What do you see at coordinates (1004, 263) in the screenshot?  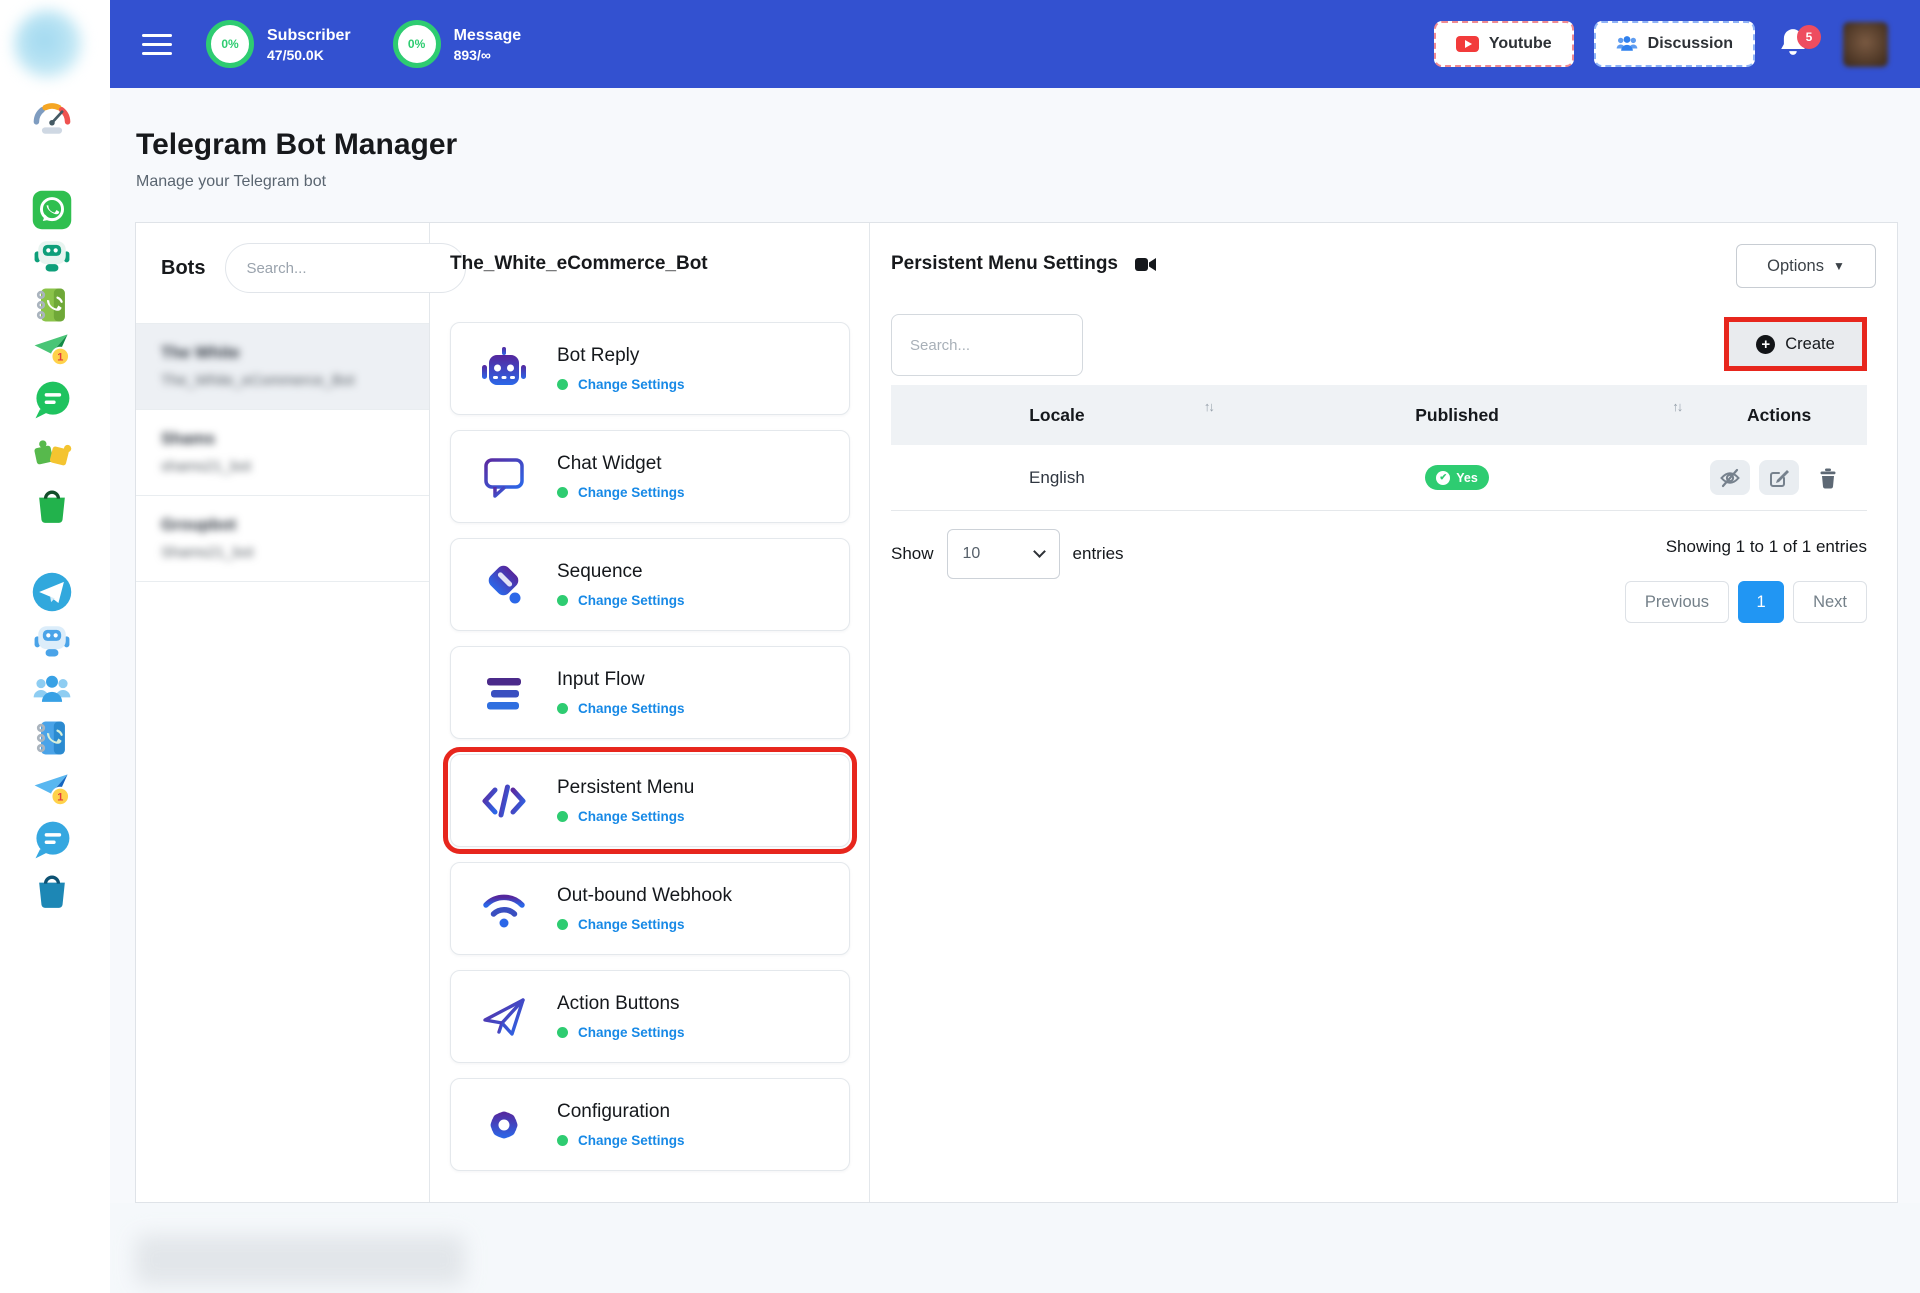 I see `settings-title: Persistent Menu Settings` at bounding box center [1004, 263].